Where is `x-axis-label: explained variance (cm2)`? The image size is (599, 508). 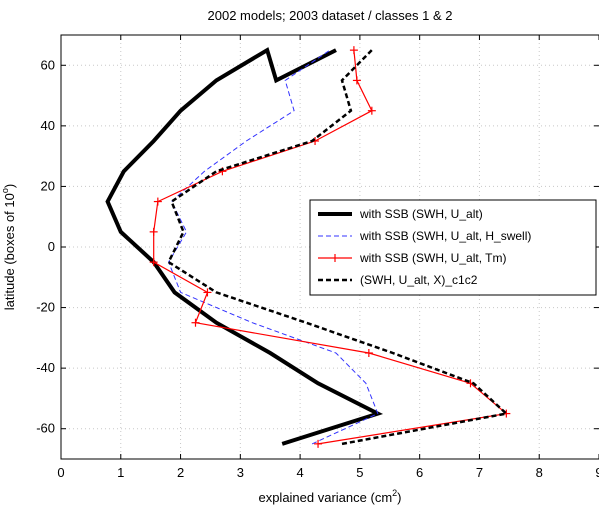 x-axis-label: explained variance (cm2) is located at coordinates (329, 496).